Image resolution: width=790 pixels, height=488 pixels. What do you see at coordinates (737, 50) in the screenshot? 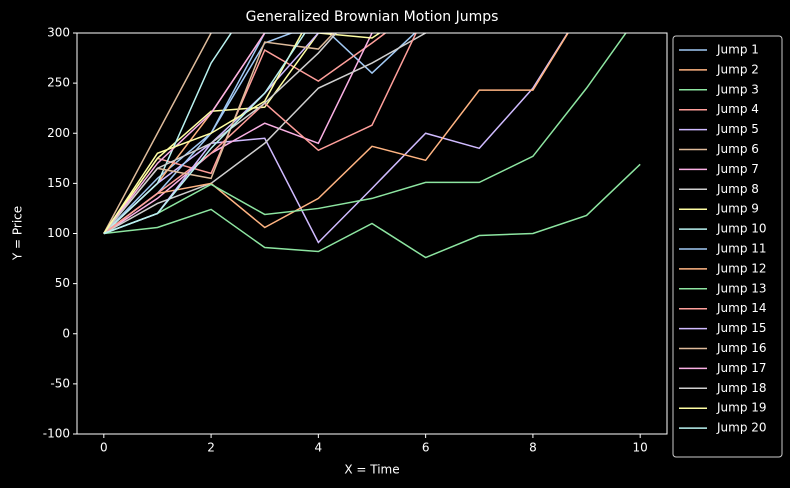
I see `legend-label: Jump 1` at bounding box center [737, 50].